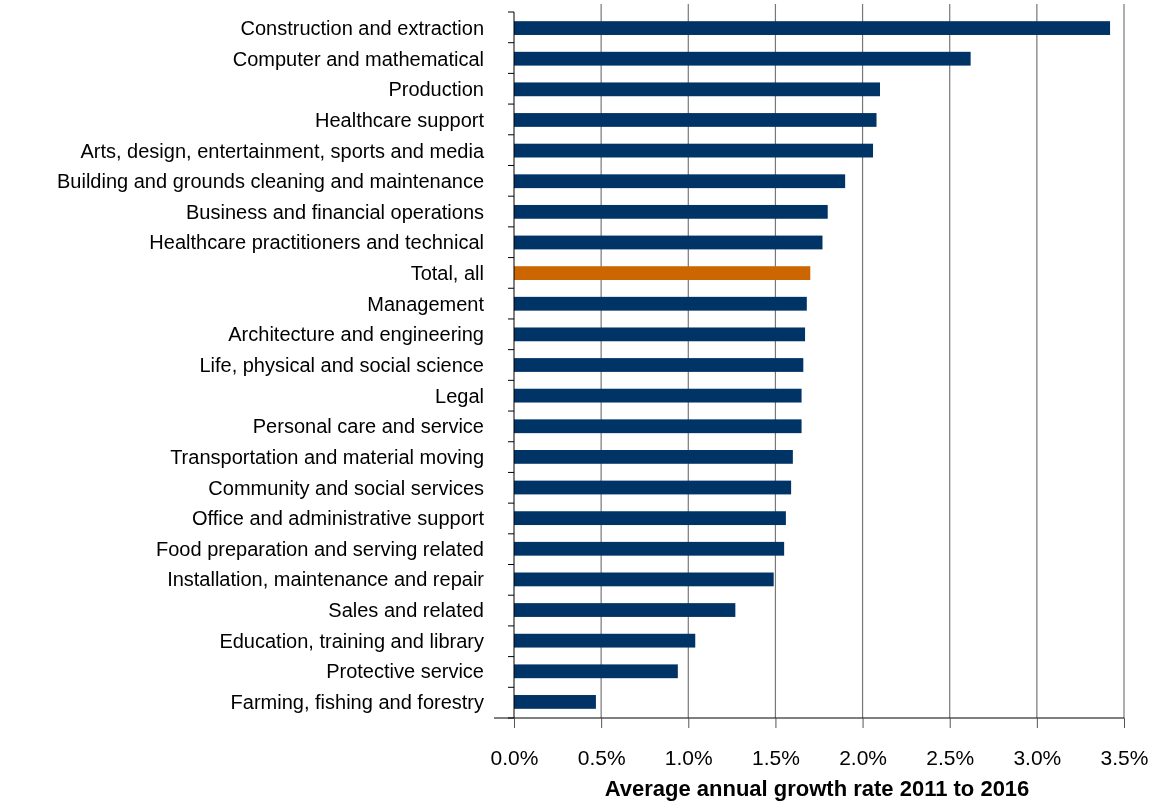 The image size is (1151, 803). What do you see at coordinates (1037, 757) in the screenshot?
I see `x-tick-label: 3.0%` at bounding box center [1037, 757].